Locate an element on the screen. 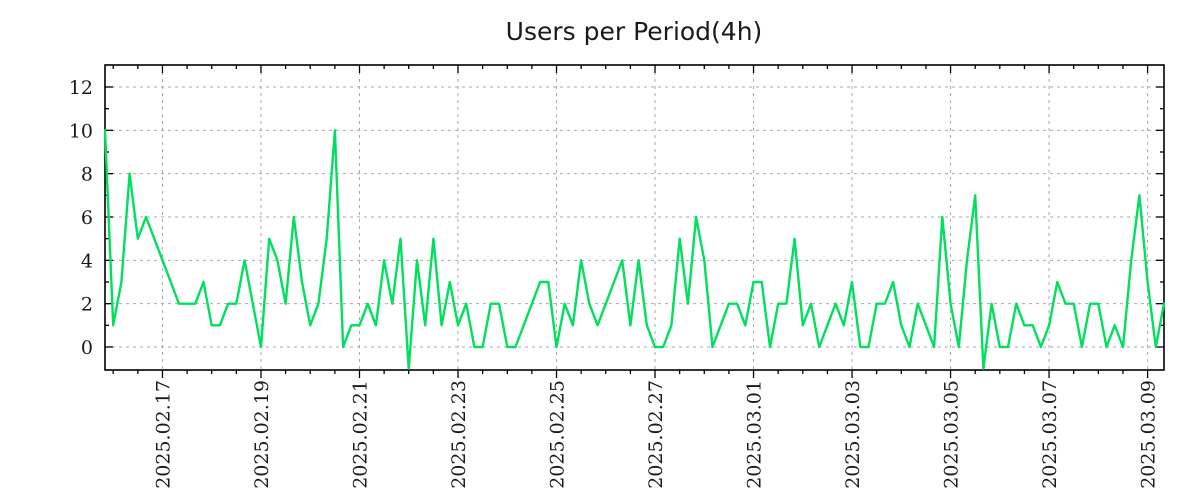  y-axis-tick-label: 10 is located at coordinates (81, 131).